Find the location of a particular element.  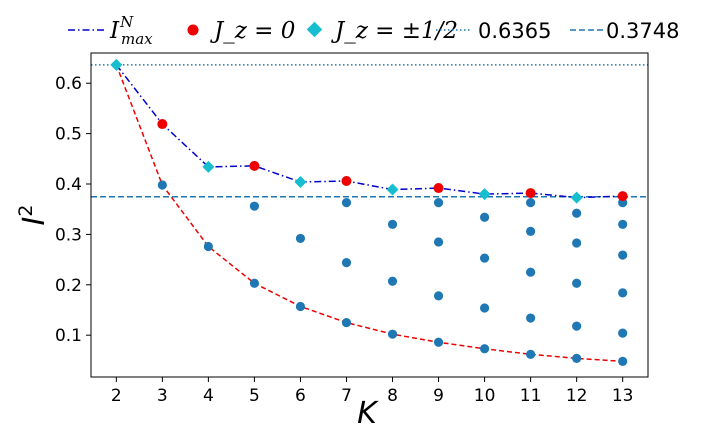

y-tick-label: 0.2 is located at coordinates (68, 286).